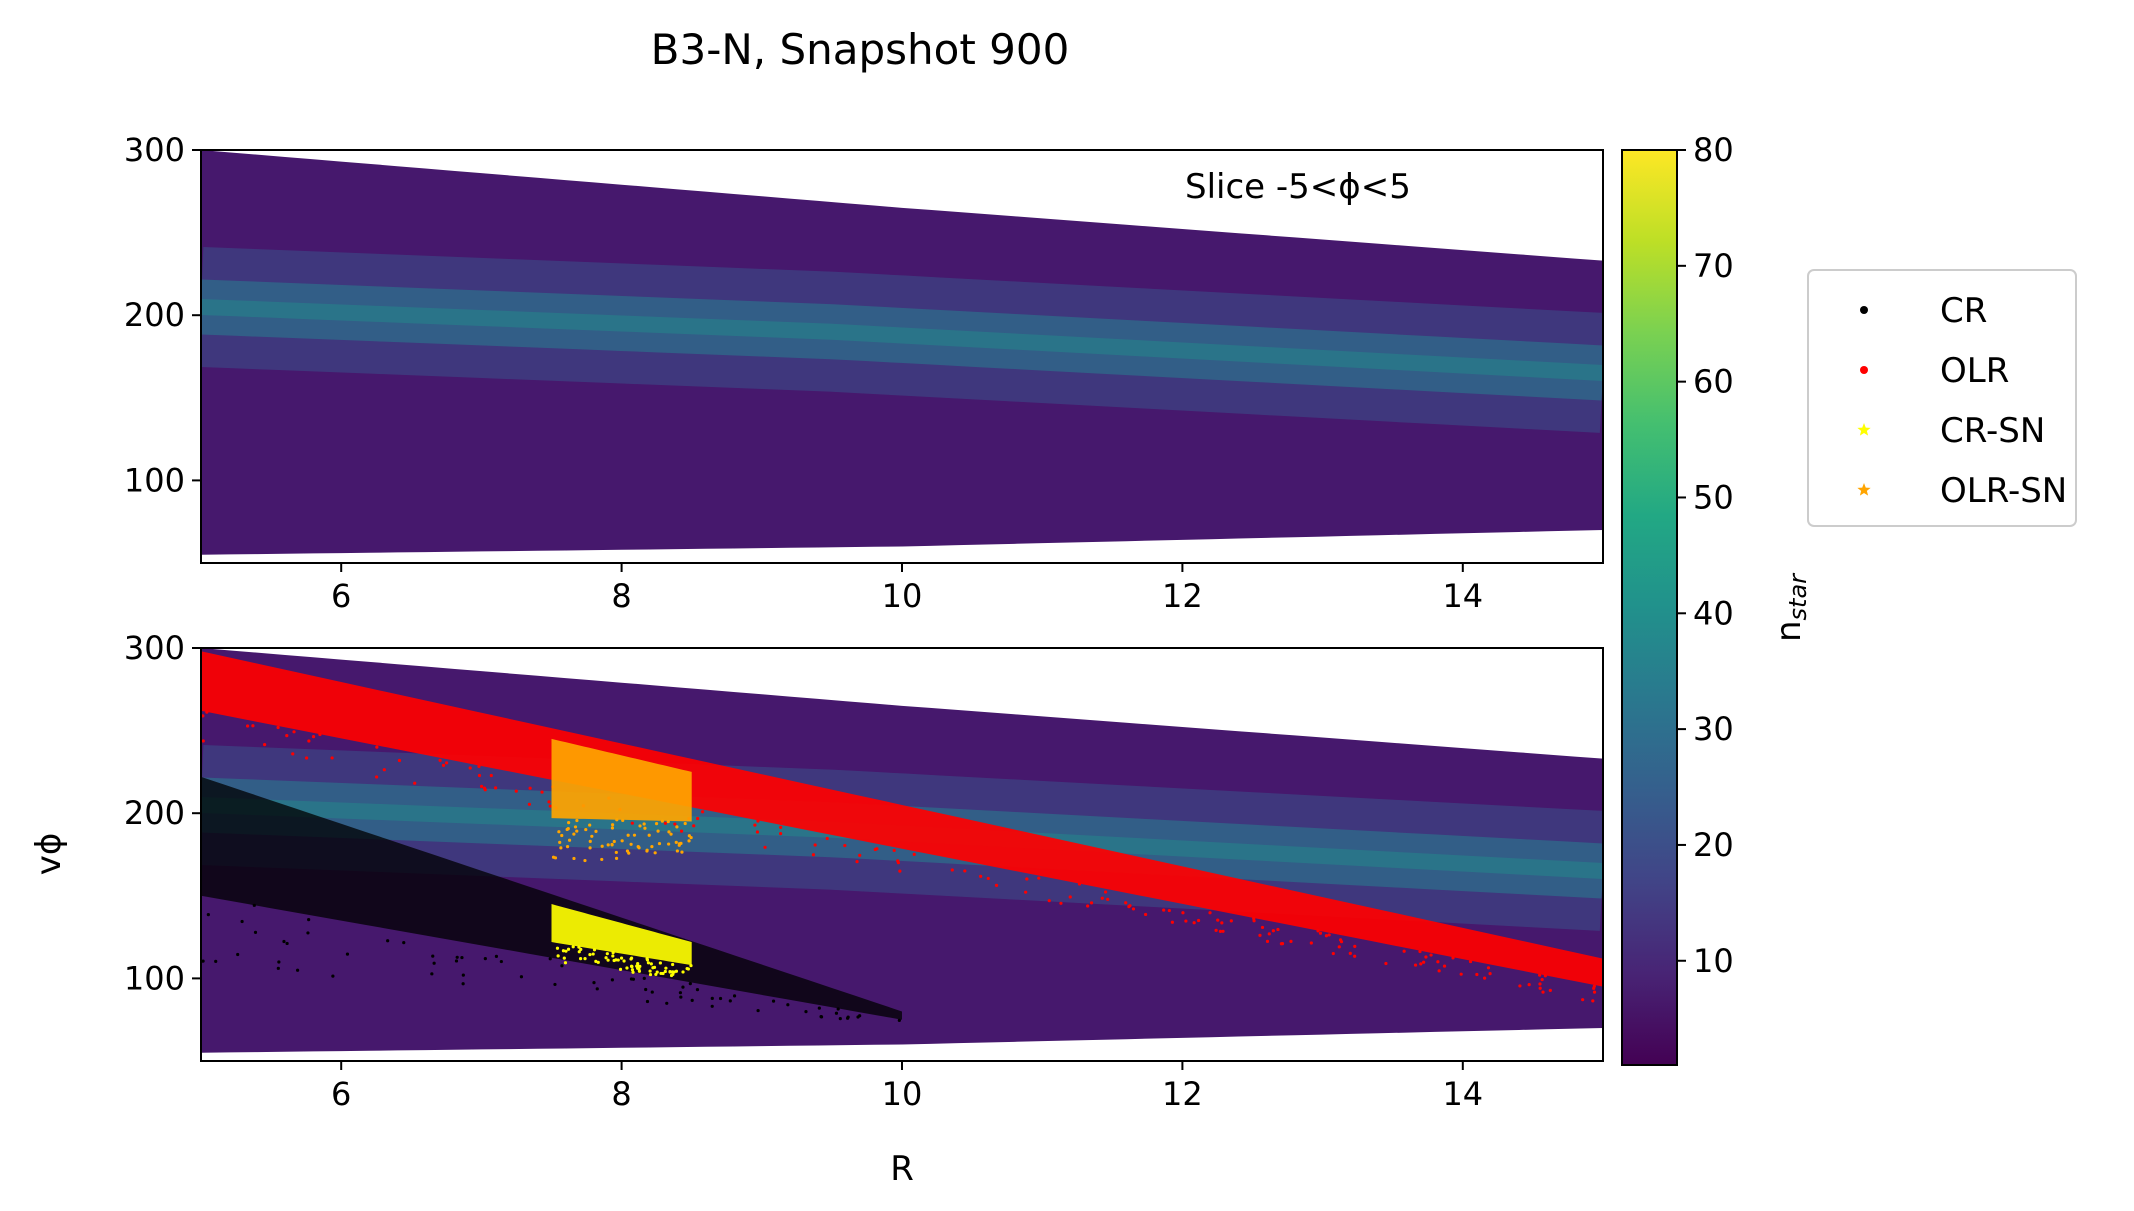 The height and width of the screenshot is (1211, 2134). I want to click on overlay-points-cr, so click(551, 962).